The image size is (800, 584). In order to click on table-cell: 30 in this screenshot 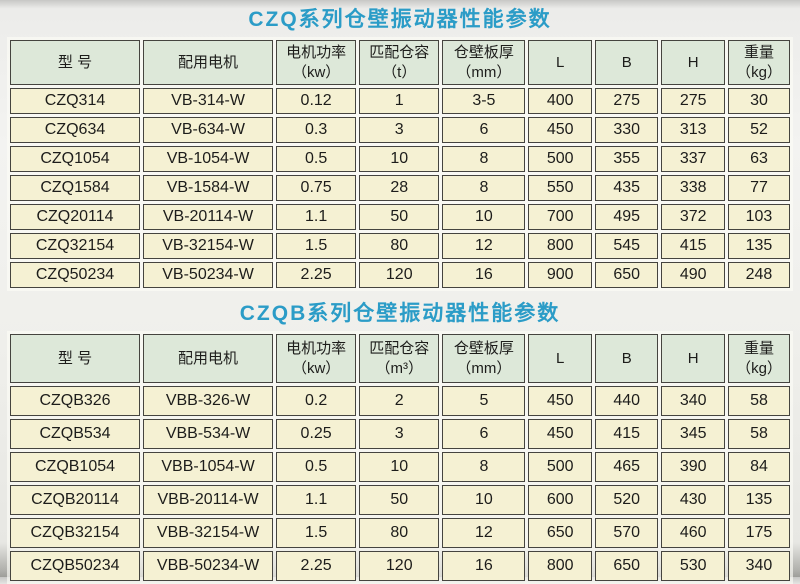, I will do `click(758, 101)`.